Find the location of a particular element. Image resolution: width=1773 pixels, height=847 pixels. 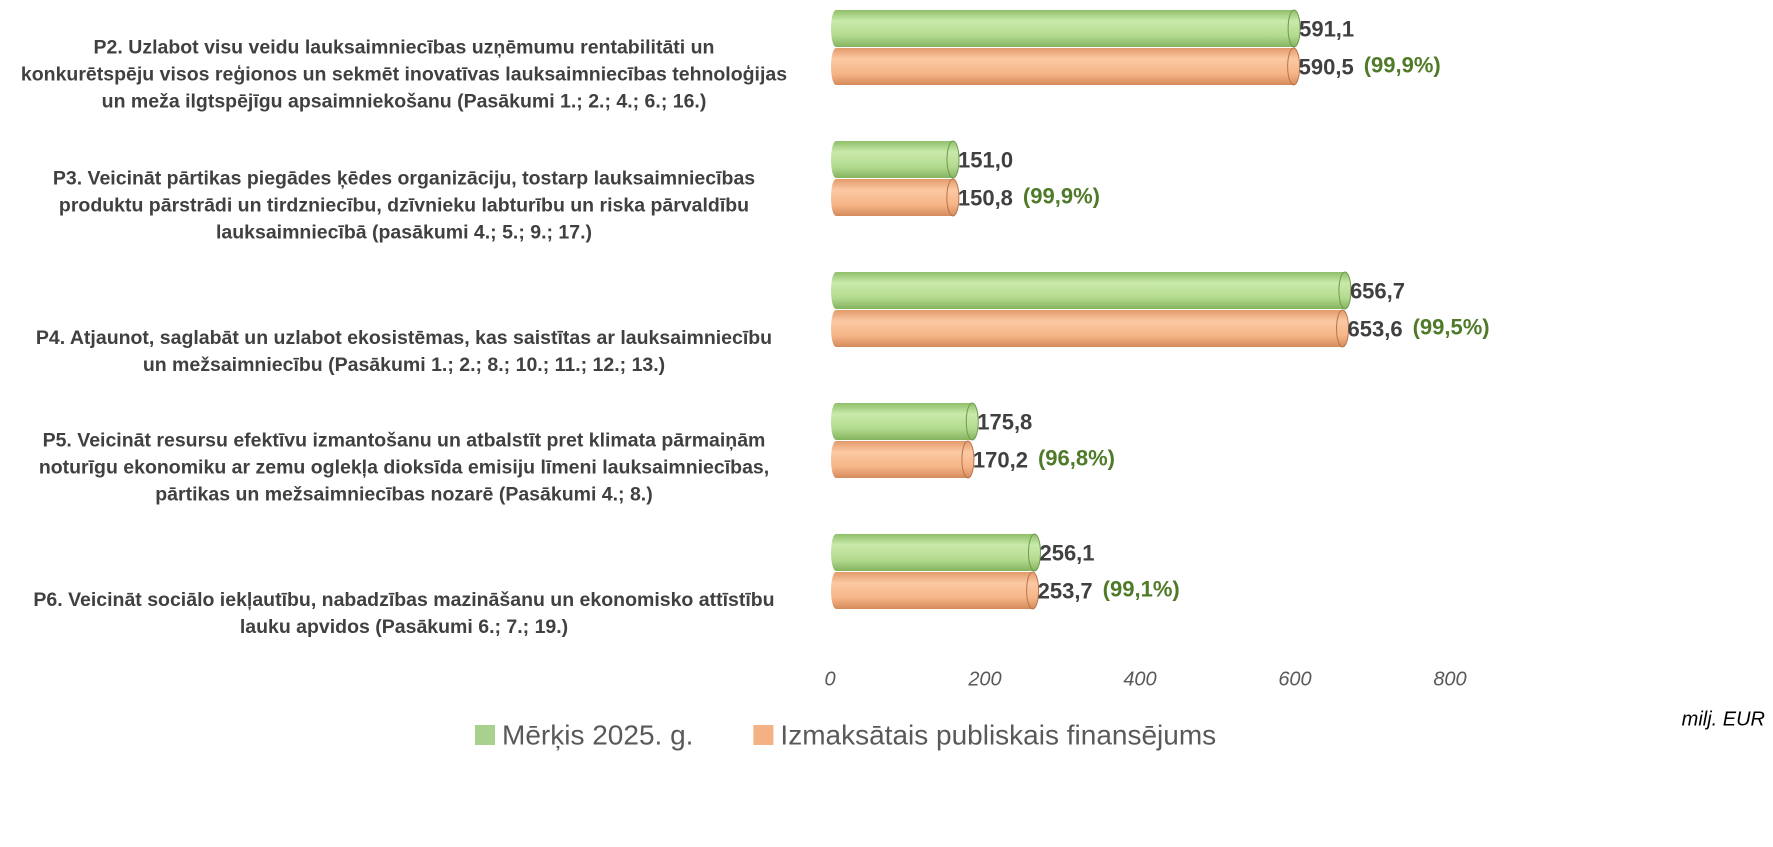

percent-label: (96,8%) is located at coordinates (1076, 457).